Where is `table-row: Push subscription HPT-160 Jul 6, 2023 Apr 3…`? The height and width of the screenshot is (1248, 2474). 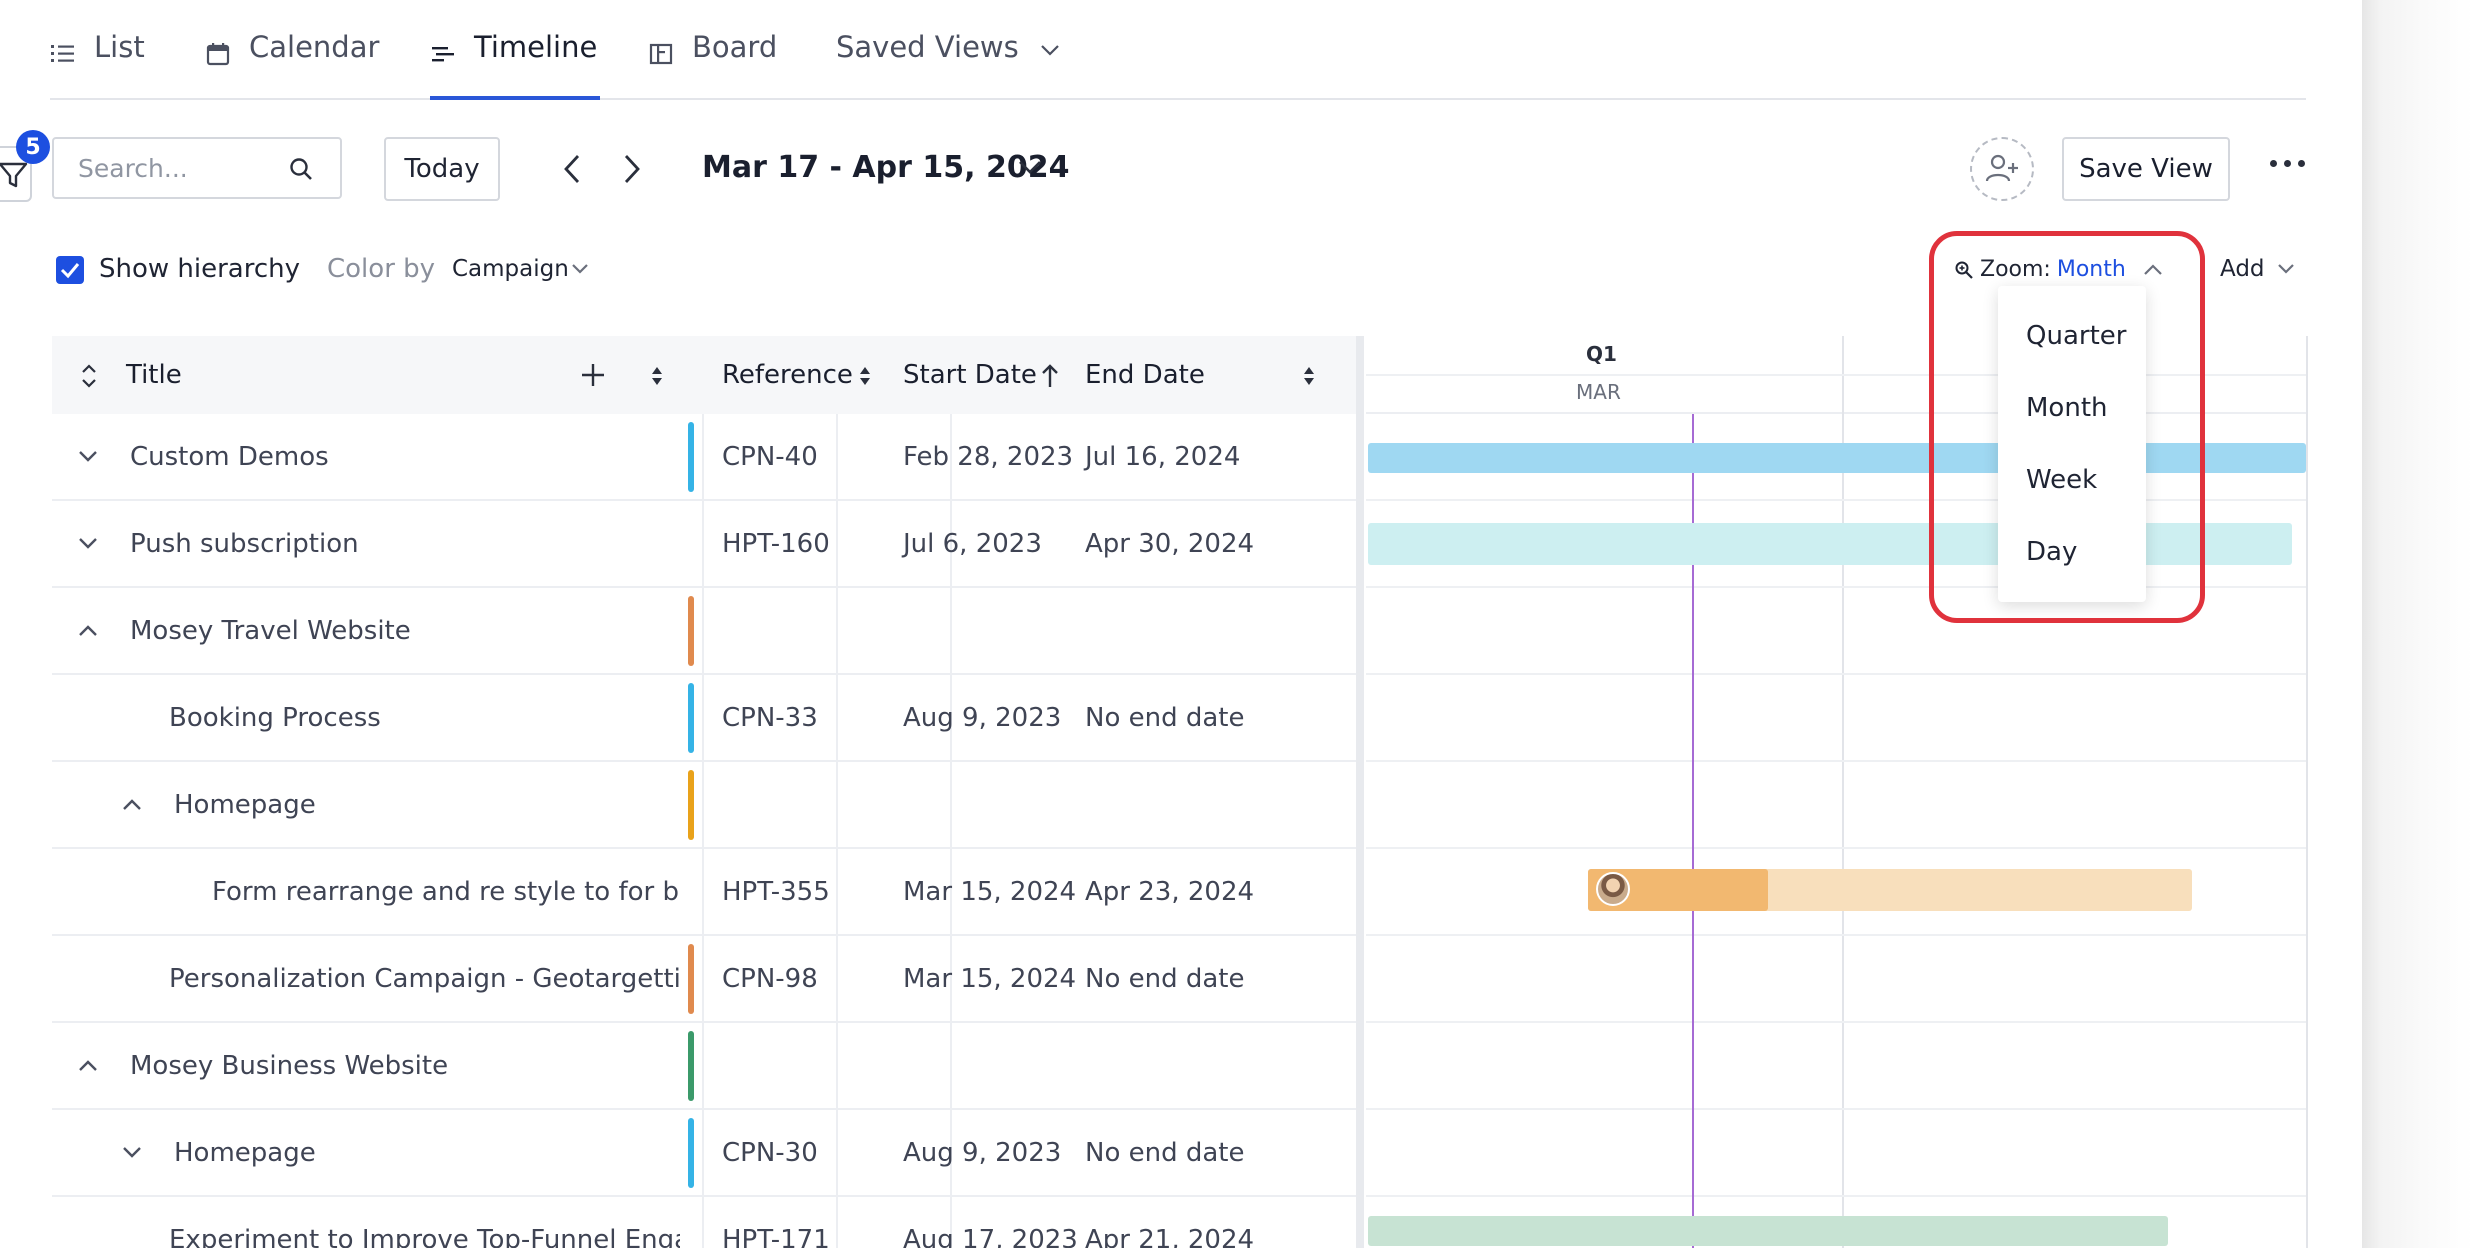
table-row: Push subscription HPT-160 Jul 6, 2023 Apr 3… is located at coordinates (707, 544).